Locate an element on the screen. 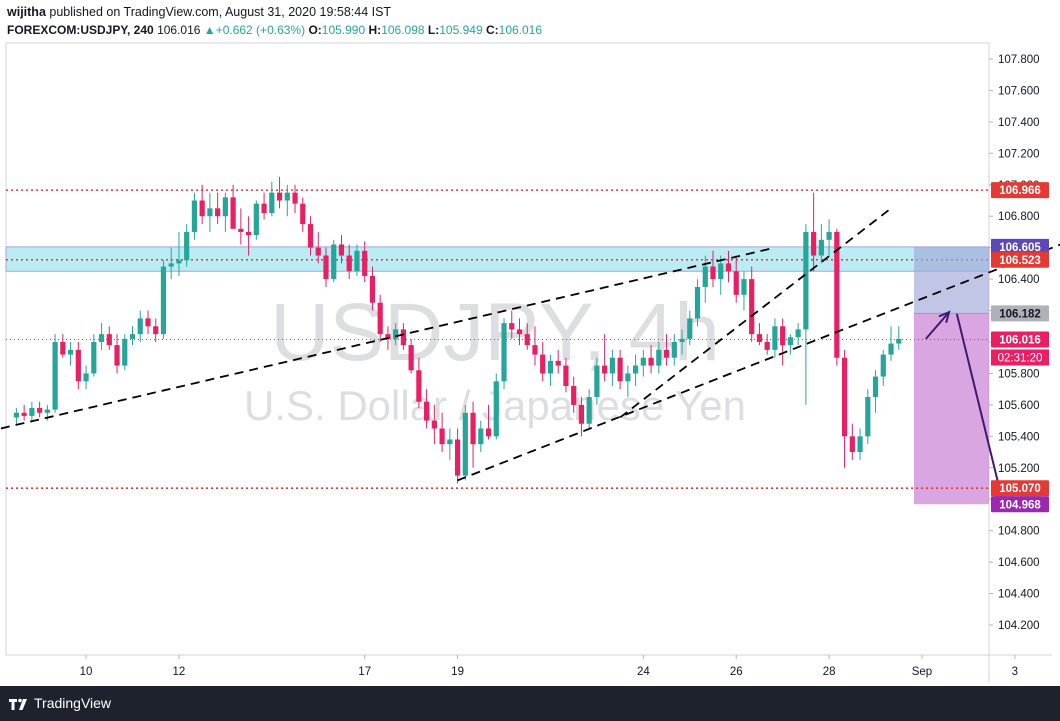 This screenshot has width=1060, height=721. symbol-interval: FOREXCOM:USDJPY, 240 is located at coordinates (80, 30).